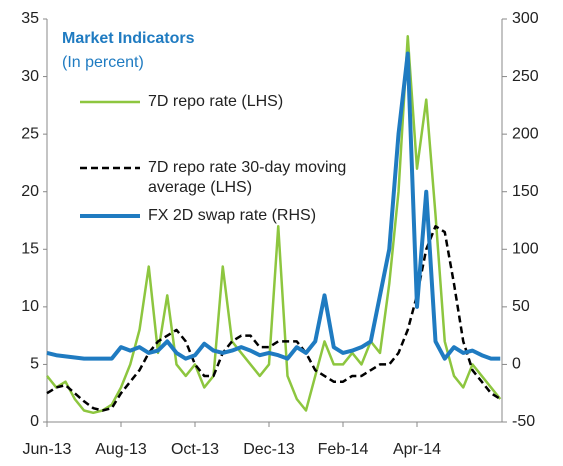 Image resolution: width=563 pixels, height=466 pixels. Describe the element at coordinates (232, 215) in the screenshot. I see `legend-label: FX 2D swap rate (RHS)` at that location.